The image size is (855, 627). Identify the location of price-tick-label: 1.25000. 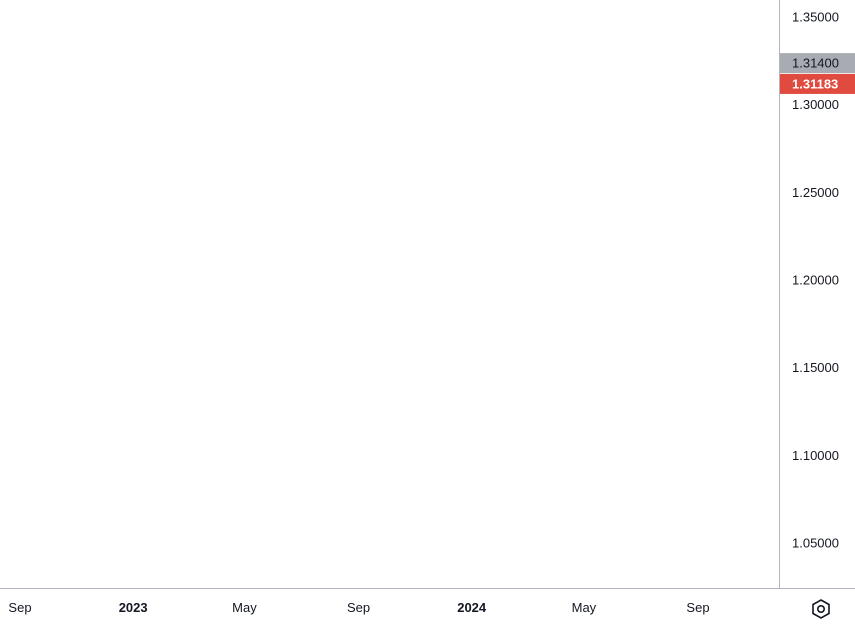
(815, 192).